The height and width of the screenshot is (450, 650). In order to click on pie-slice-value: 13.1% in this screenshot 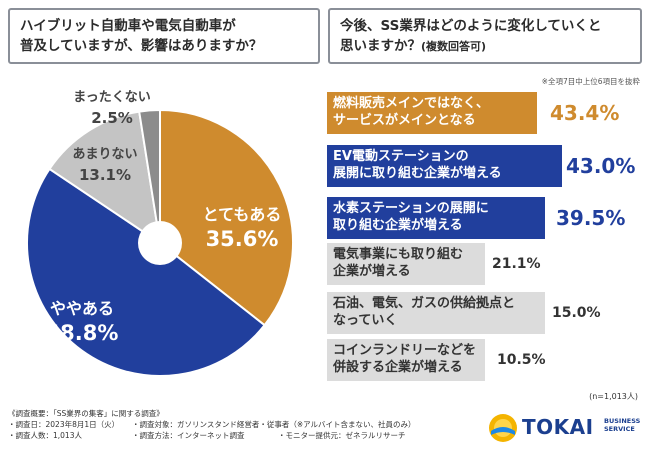, I will do `click(105, 175)`.